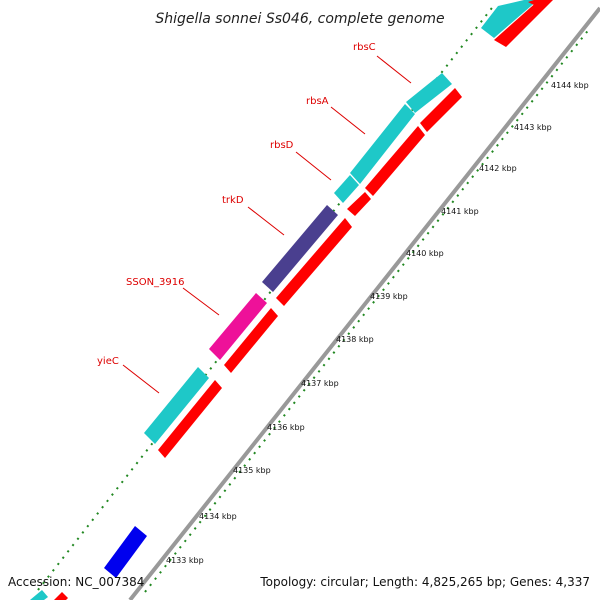 This screenshot has width=600, height=600. Describe the element at coordinates (190, 419) in the screenshot. I see `cds-yieC` at that location.